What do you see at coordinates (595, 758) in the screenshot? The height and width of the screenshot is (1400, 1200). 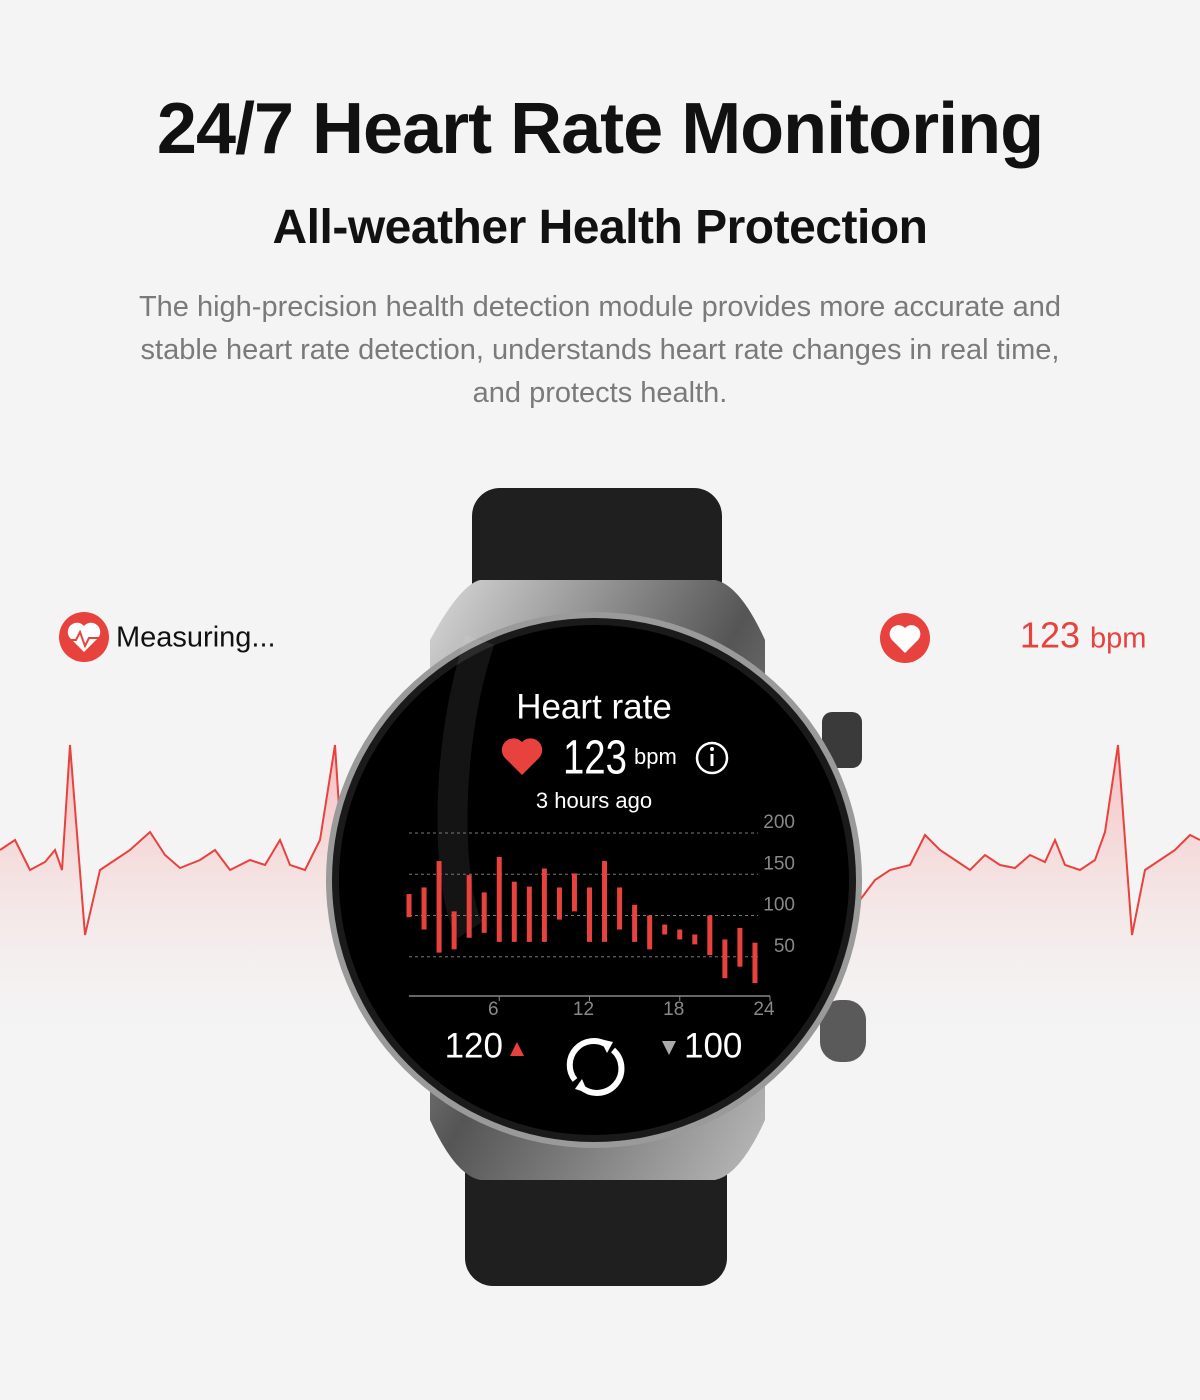 I see `watch-value: 123` at bounding box center [595, 758].